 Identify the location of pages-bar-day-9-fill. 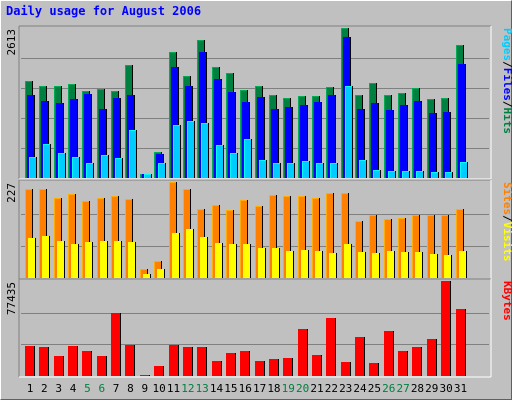
(148, 176).